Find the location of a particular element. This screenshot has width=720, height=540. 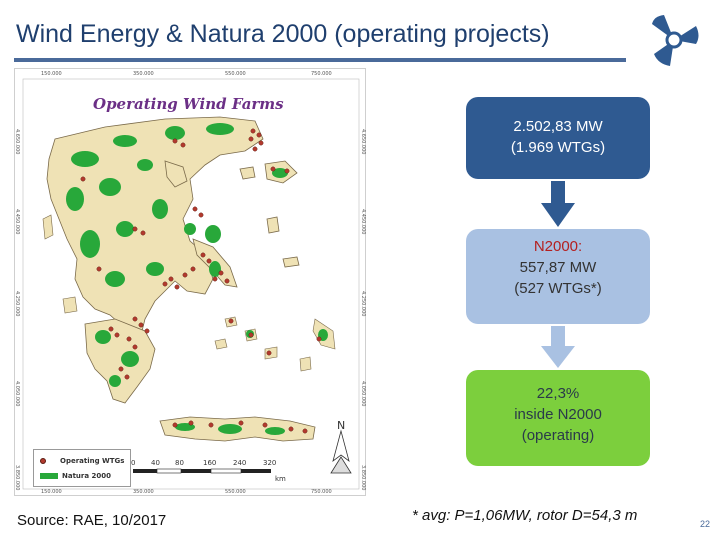

right-coord: 3.850.000 is located at coordinates (363, 478).